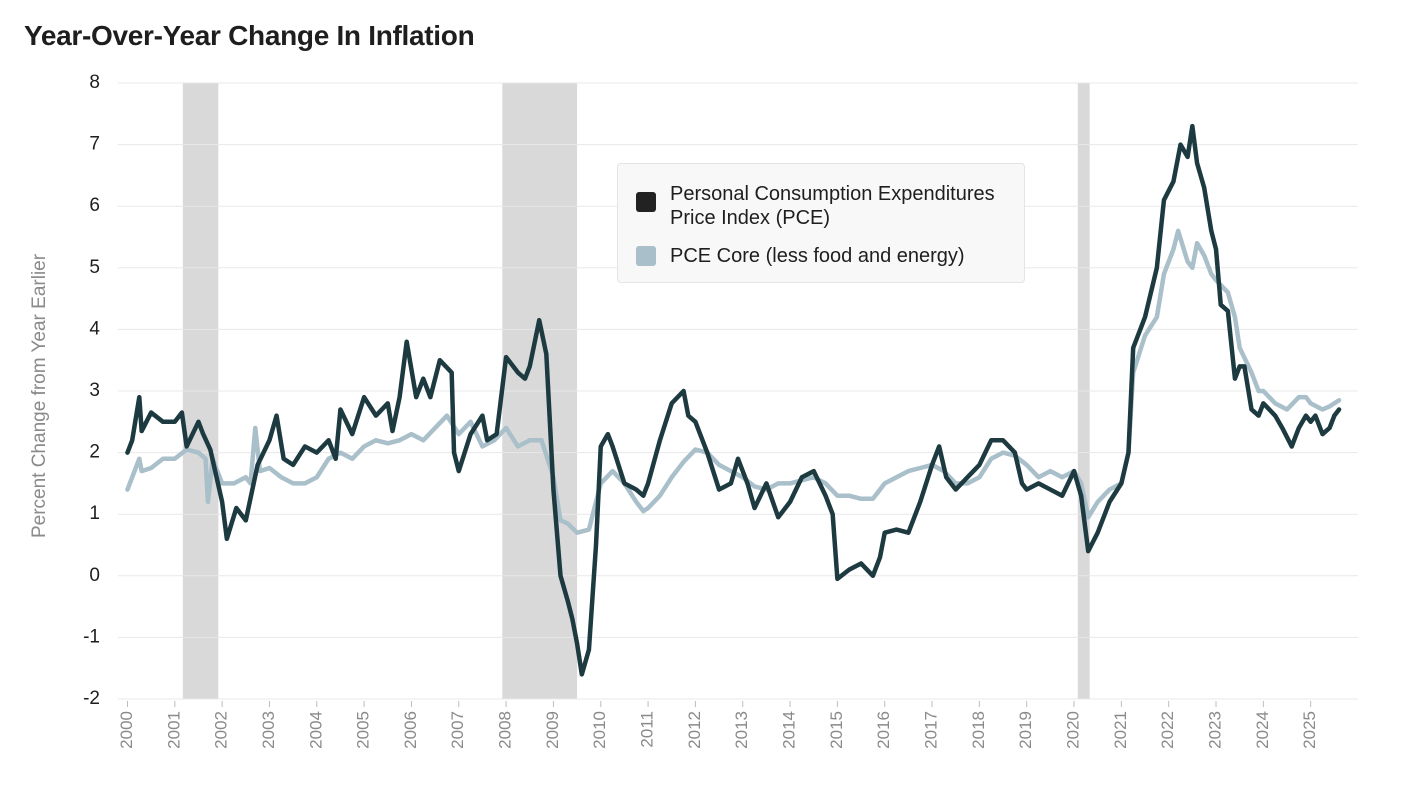  I want to click on y-tick-label: 0, so click(94, 575).